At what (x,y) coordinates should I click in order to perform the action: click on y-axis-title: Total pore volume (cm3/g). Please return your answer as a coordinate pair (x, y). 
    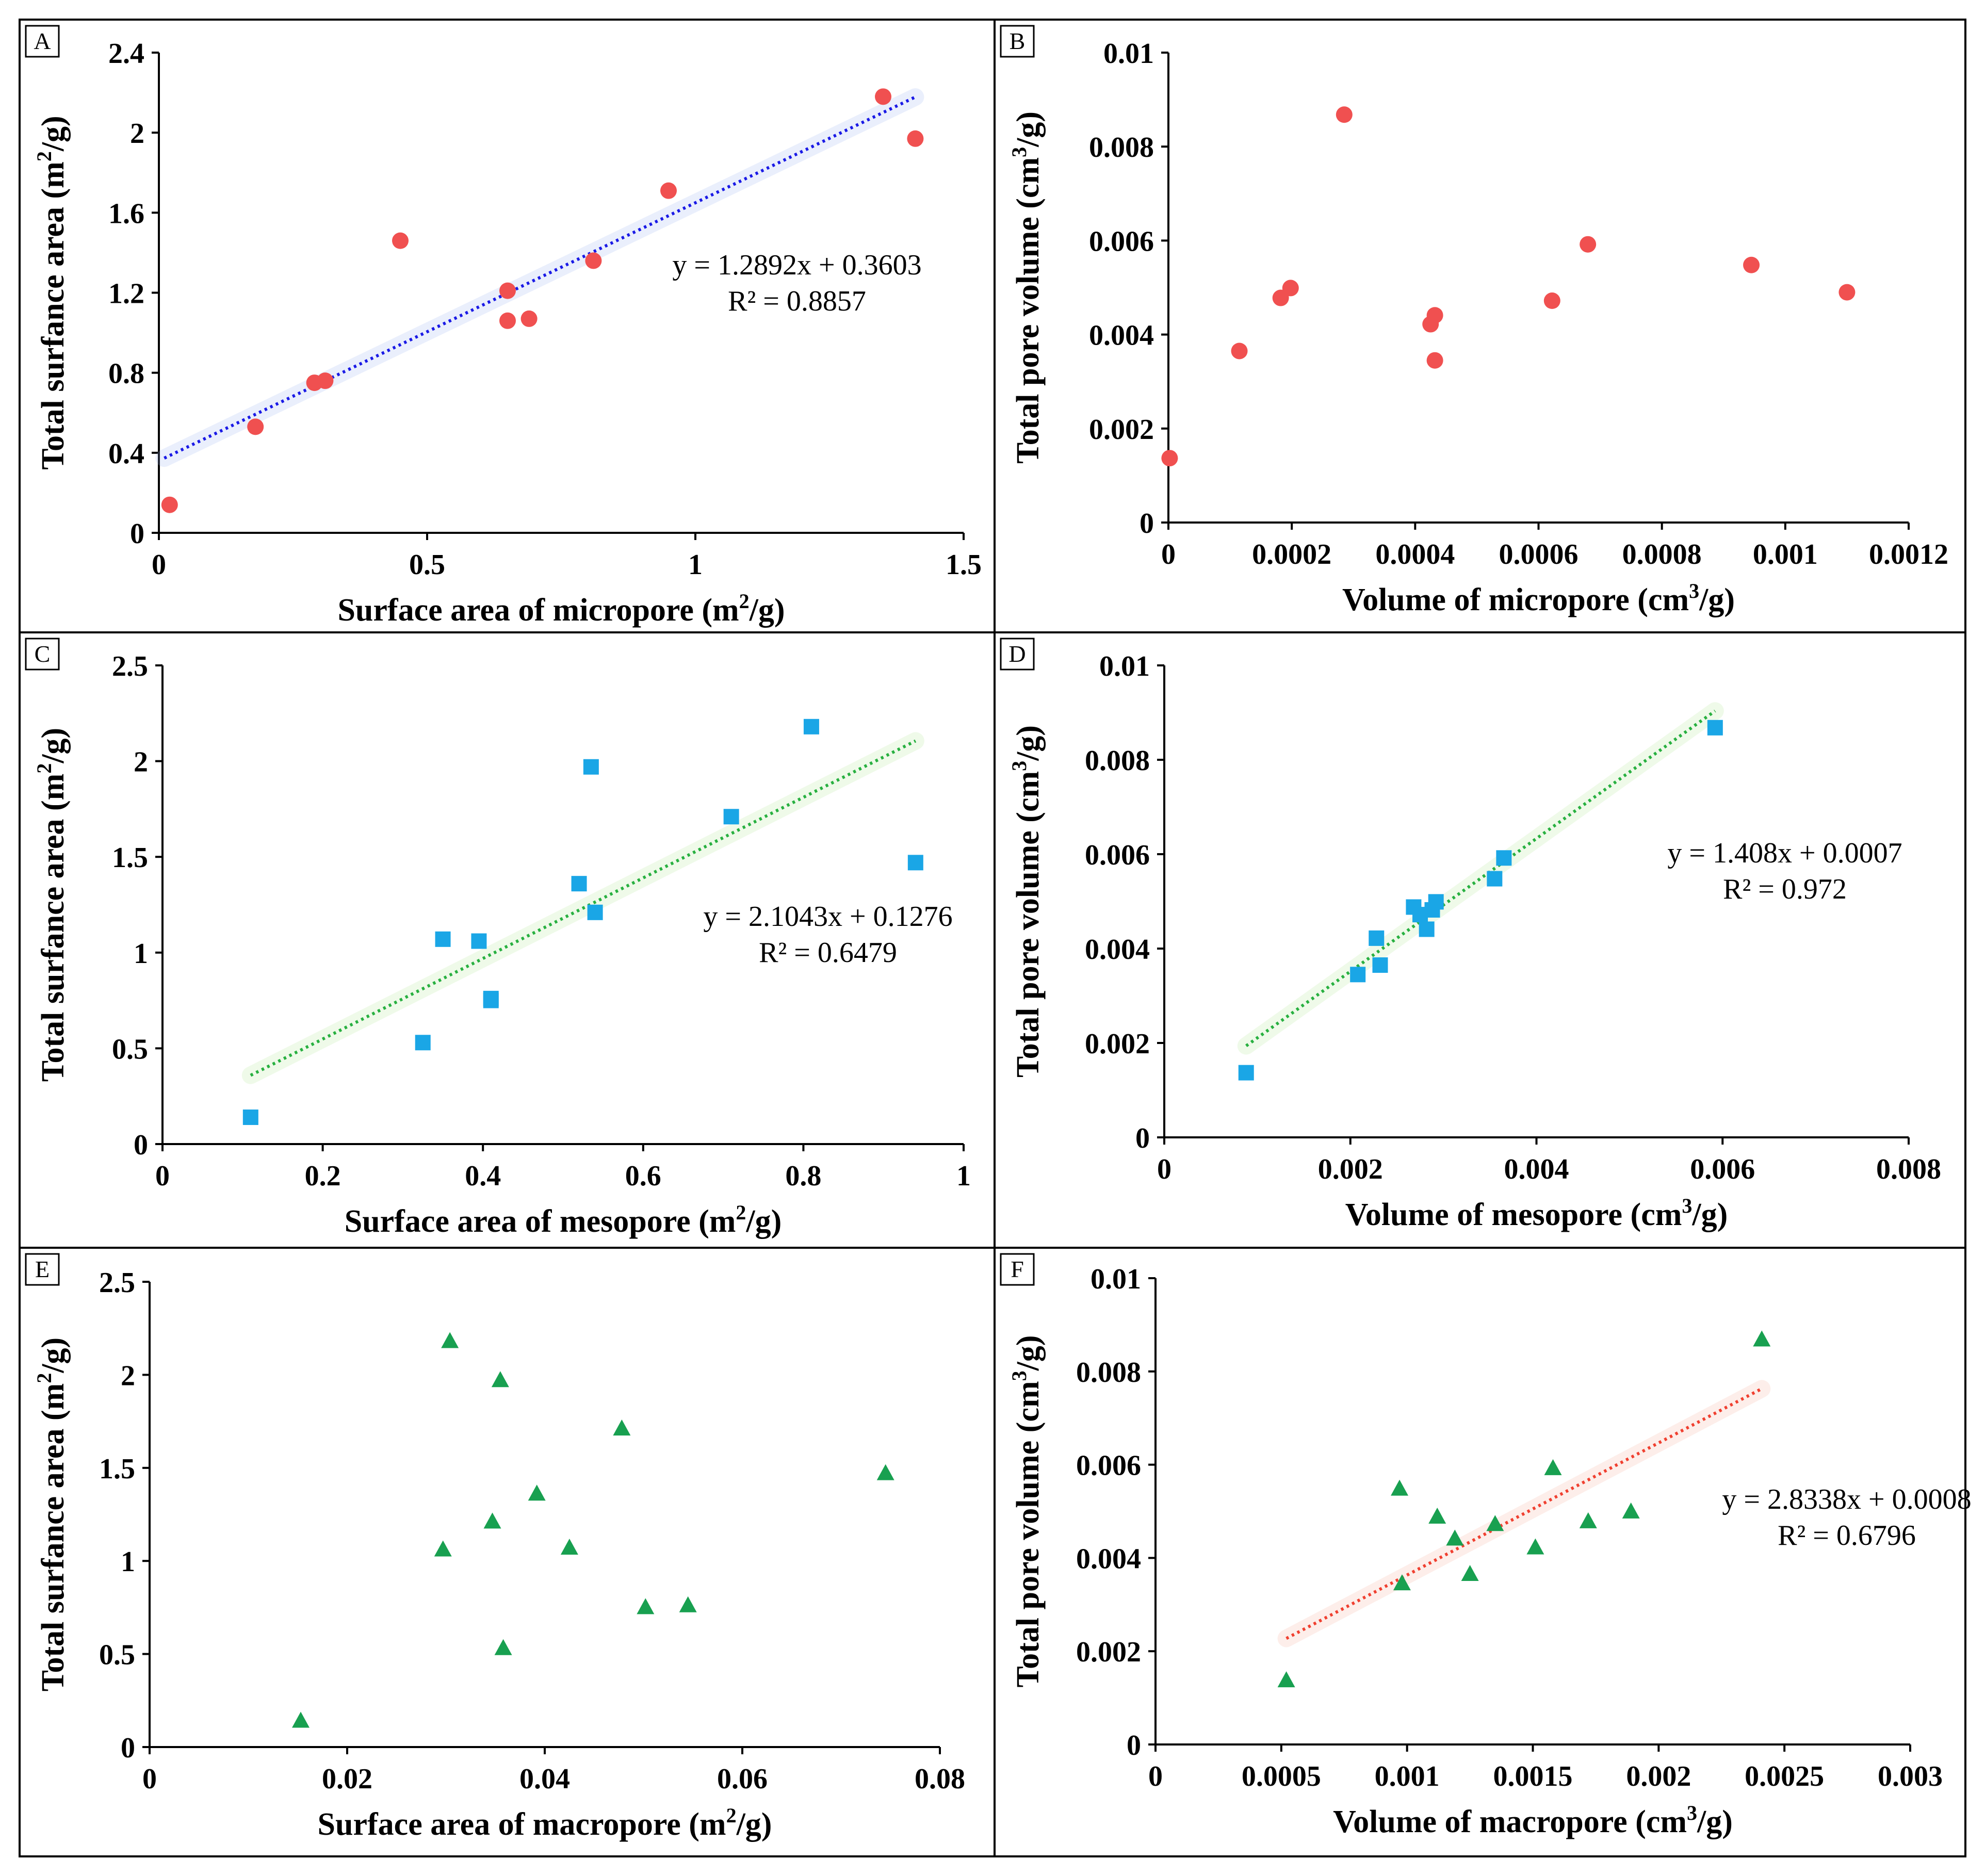
    Looking at the image, I should click on (1026, 901).